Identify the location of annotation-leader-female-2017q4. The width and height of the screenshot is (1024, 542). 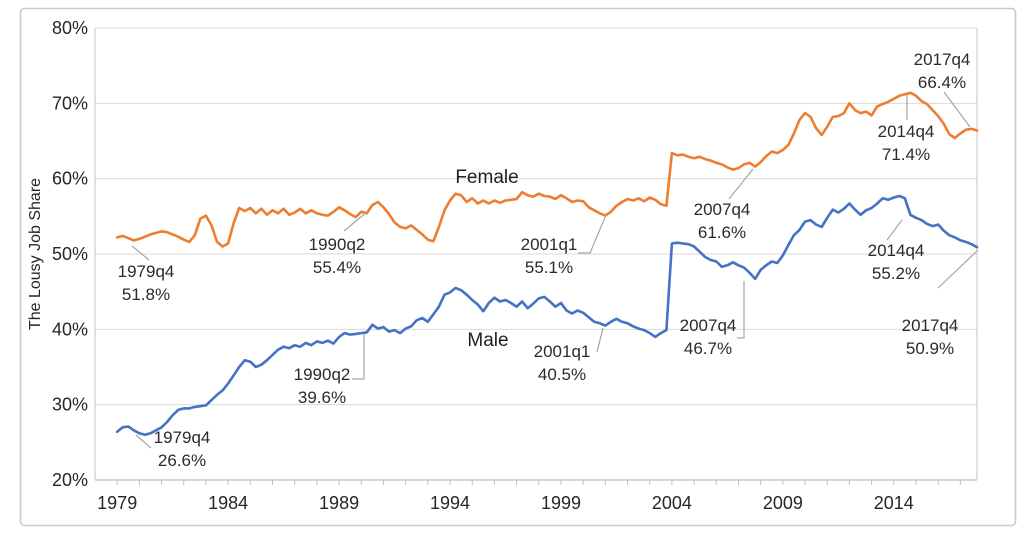
(957, 109).